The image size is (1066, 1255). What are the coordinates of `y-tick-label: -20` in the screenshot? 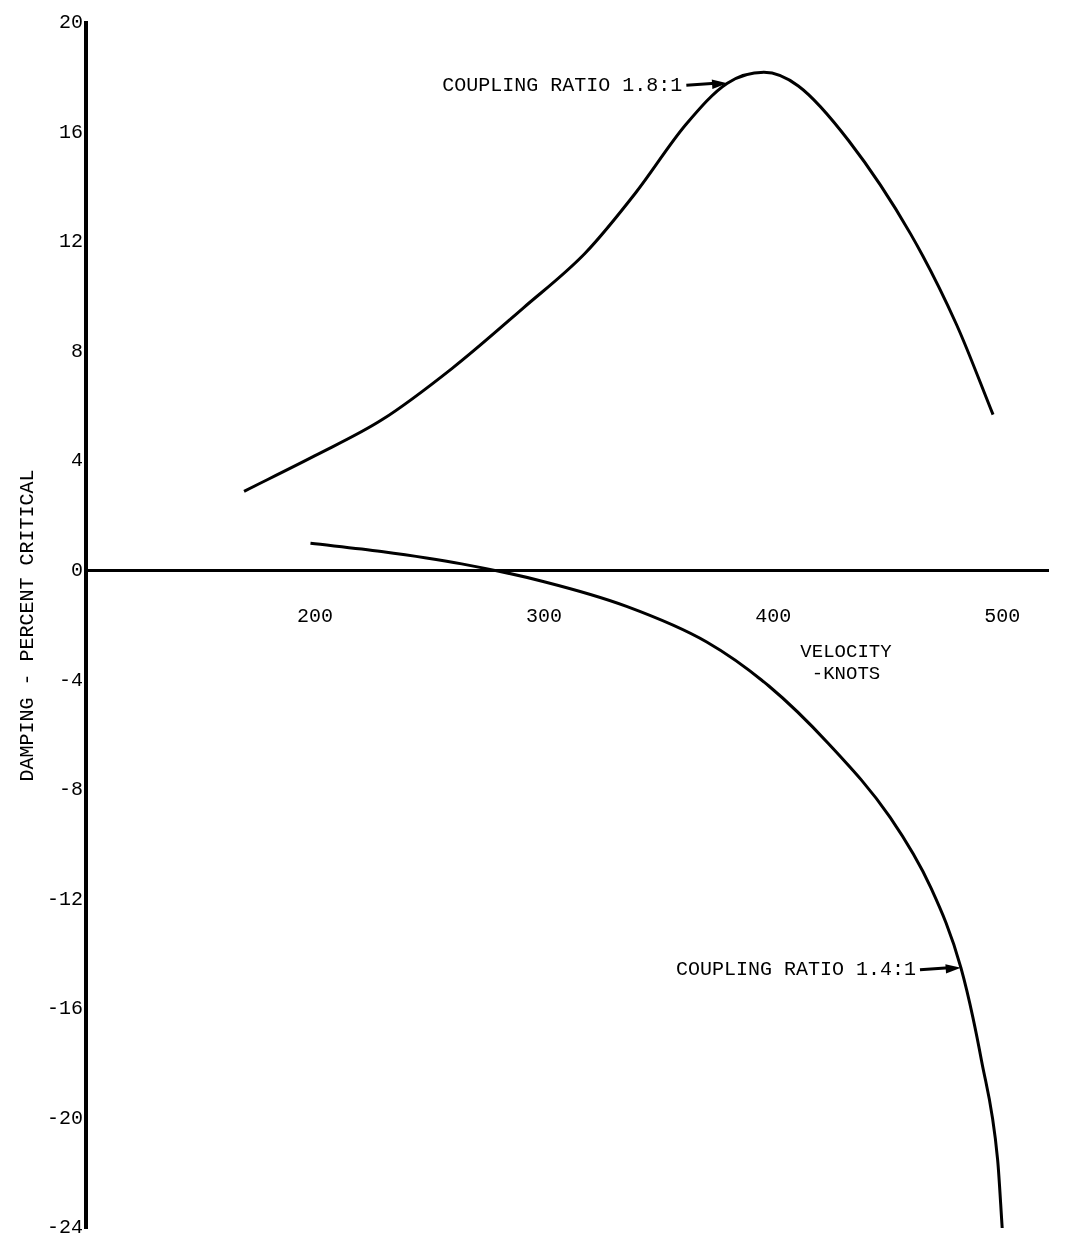 It's located at (65, 1118).